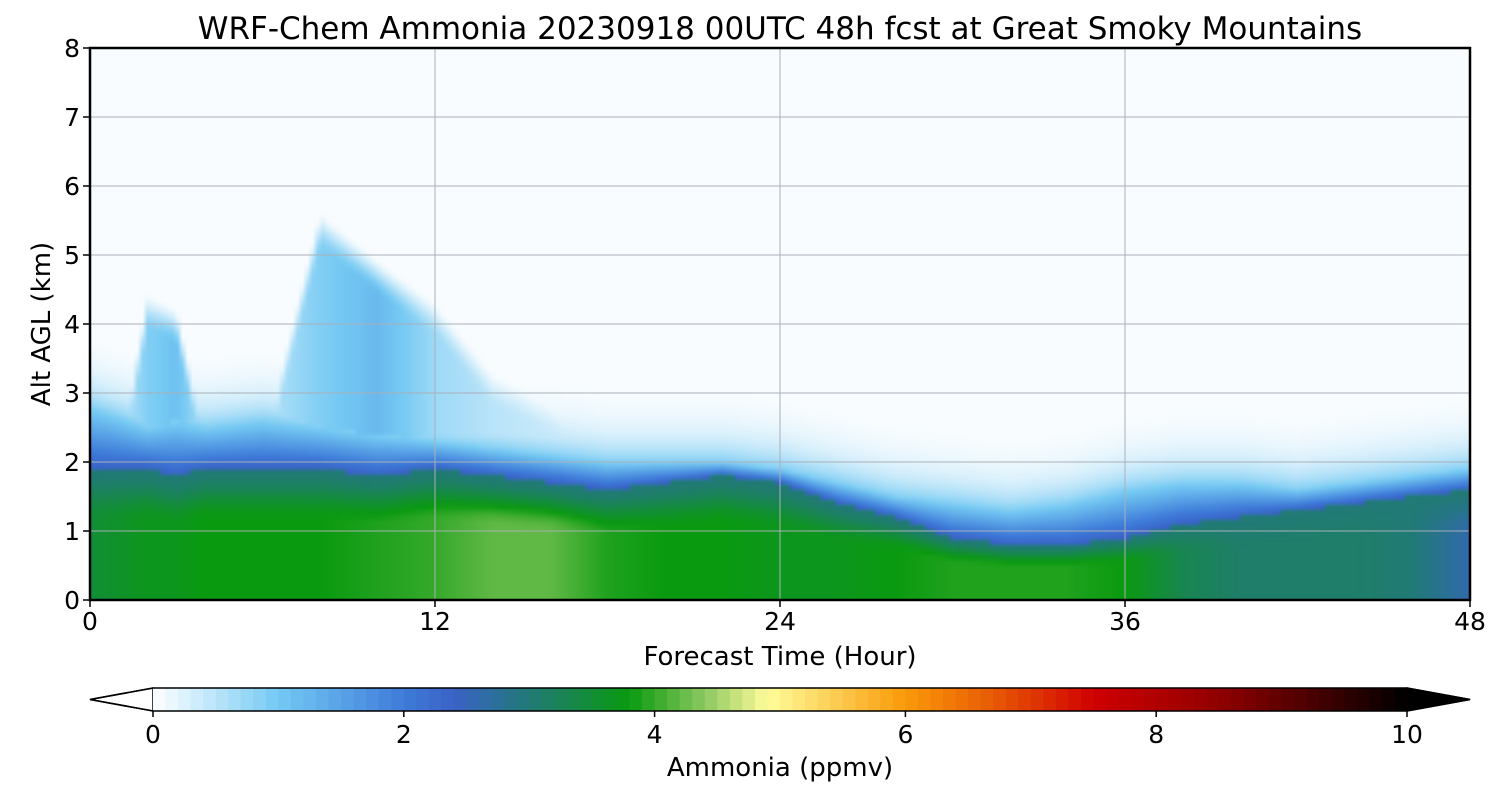 The image size is (1500, 800). Describe the element at coordinates (72, 531) in the screenshot. I see `y-tick-label: 1` at that location.